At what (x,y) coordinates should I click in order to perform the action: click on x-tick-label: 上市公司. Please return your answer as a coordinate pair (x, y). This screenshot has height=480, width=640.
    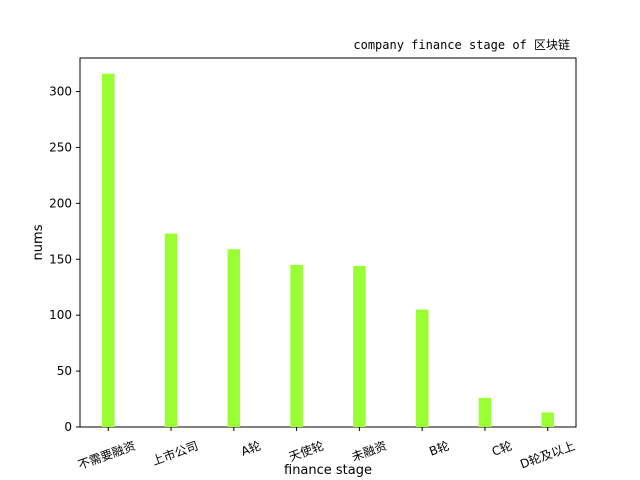
    Looking at the image, I should click on (175, 453).